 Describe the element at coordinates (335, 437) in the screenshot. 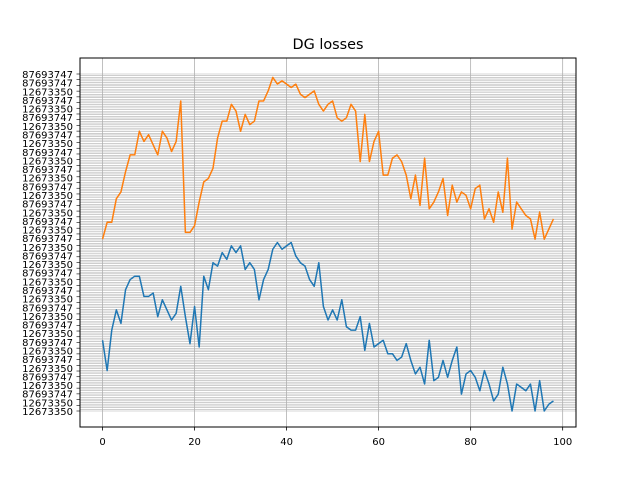

I see `x-axis: 0 20 40 60 80 100` at that location.